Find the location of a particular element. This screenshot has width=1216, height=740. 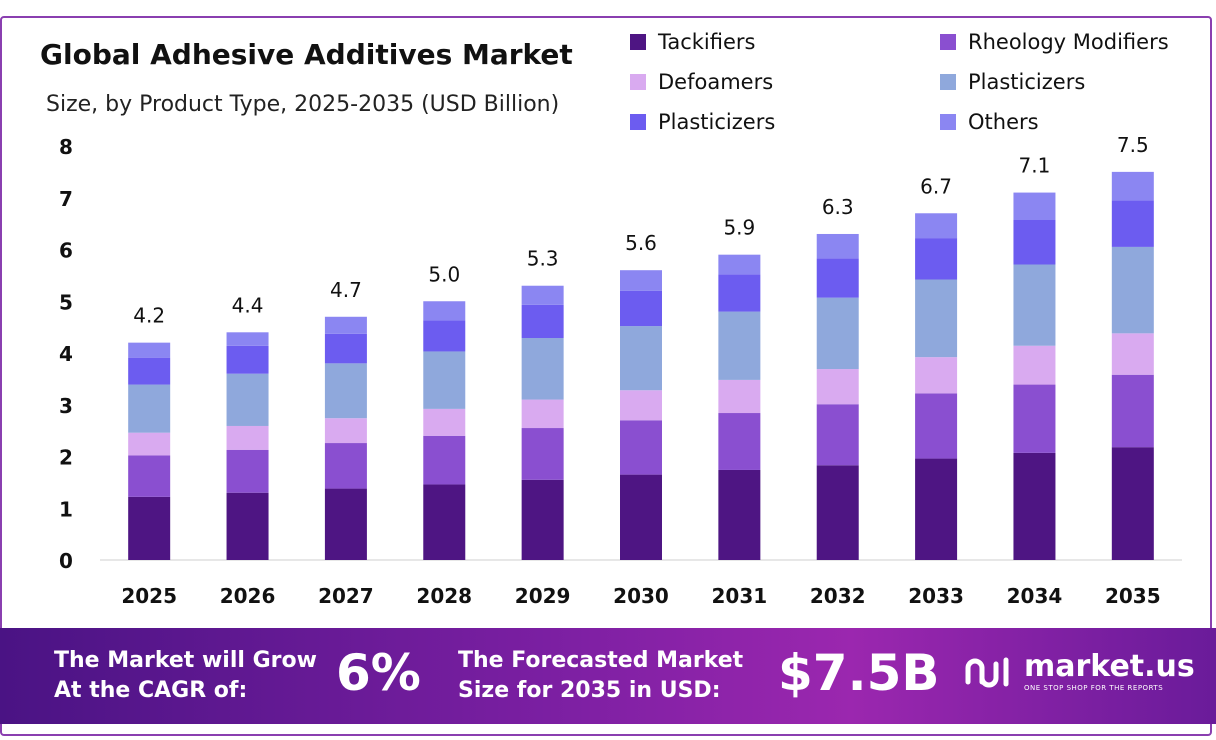

y-tick-label: 1 is located at coordinates (66, 509).